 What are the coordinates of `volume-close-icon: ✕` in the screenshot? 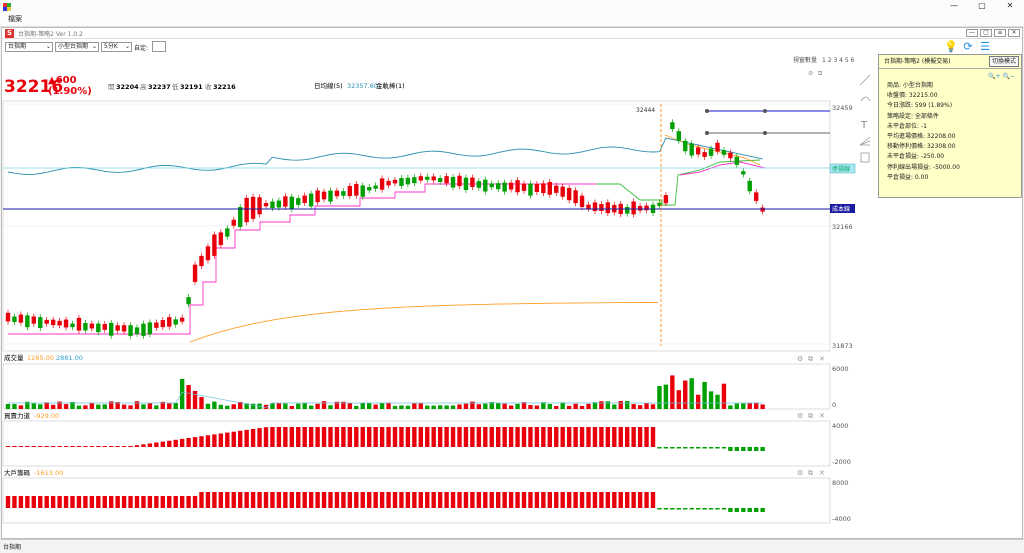 It's located at (822, 359).